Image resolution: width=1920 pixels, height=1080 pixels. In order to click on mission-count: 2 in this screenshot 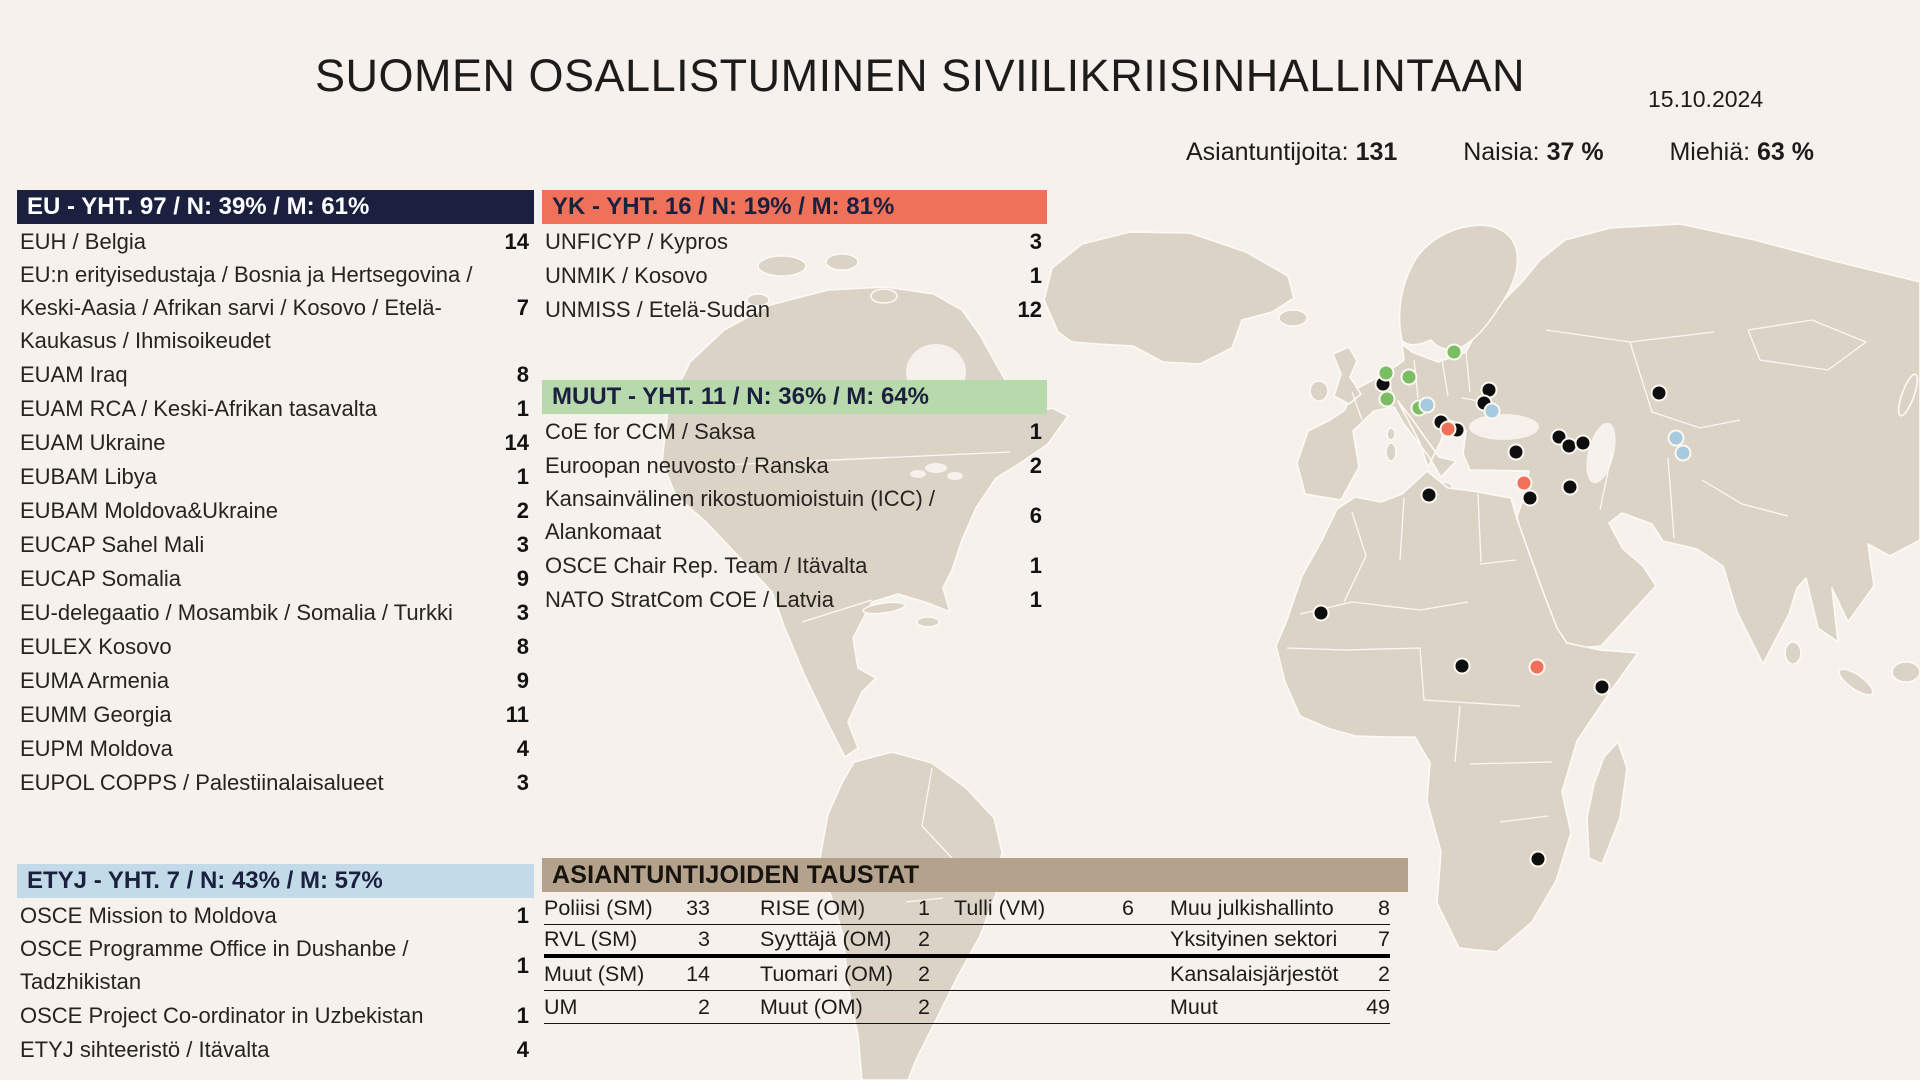, I will do `click(1035, 465)`.